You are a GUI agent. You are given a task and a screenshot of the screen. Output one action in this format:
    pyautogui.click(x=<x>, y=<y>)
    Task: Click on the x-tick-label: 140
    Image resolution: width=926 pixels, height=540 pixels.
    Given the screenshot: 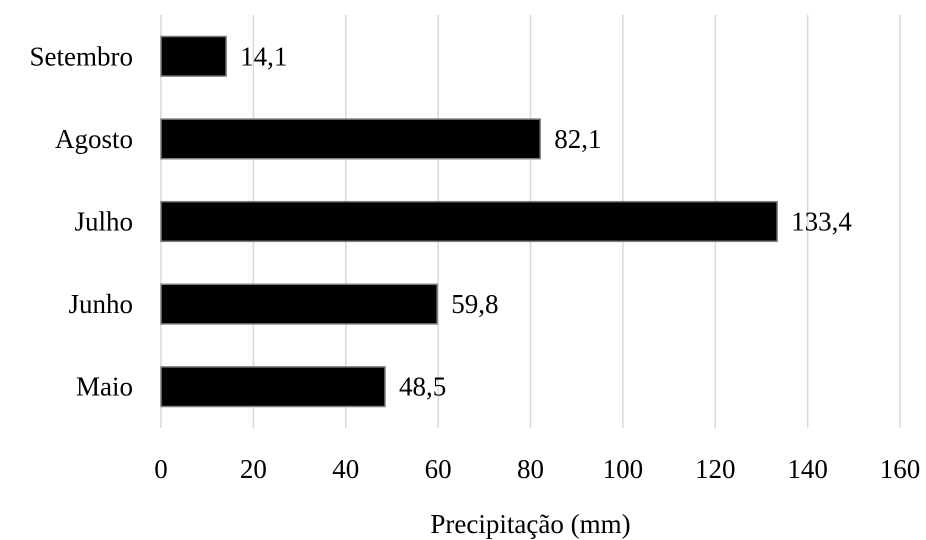 What is the action you would take?
    pyautogui.click(x=807, y=469)
    